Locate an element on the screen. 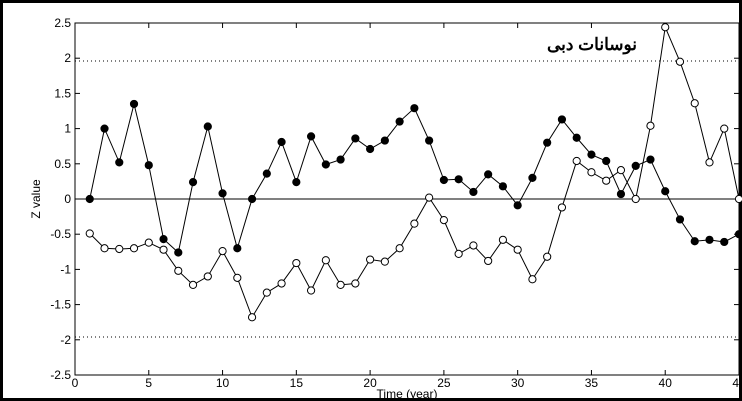 The width and height of the screenshot is (742, 401). y-tick-label: 0 is located at coordinates (67, 199).